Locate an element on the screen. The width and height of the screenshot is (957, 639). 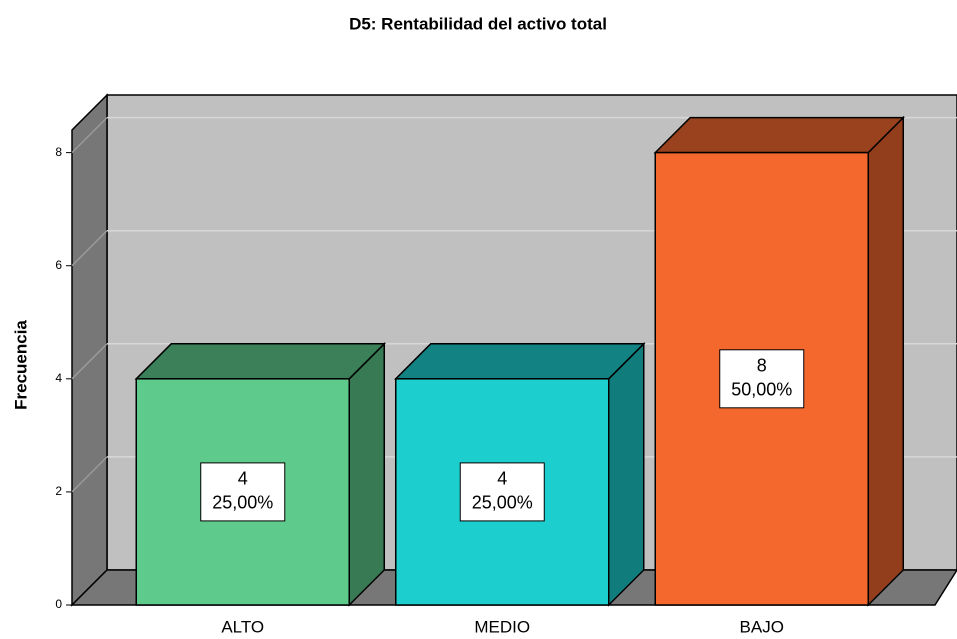
x-tick-label: MEDIO is located at coordinates (502, 626).